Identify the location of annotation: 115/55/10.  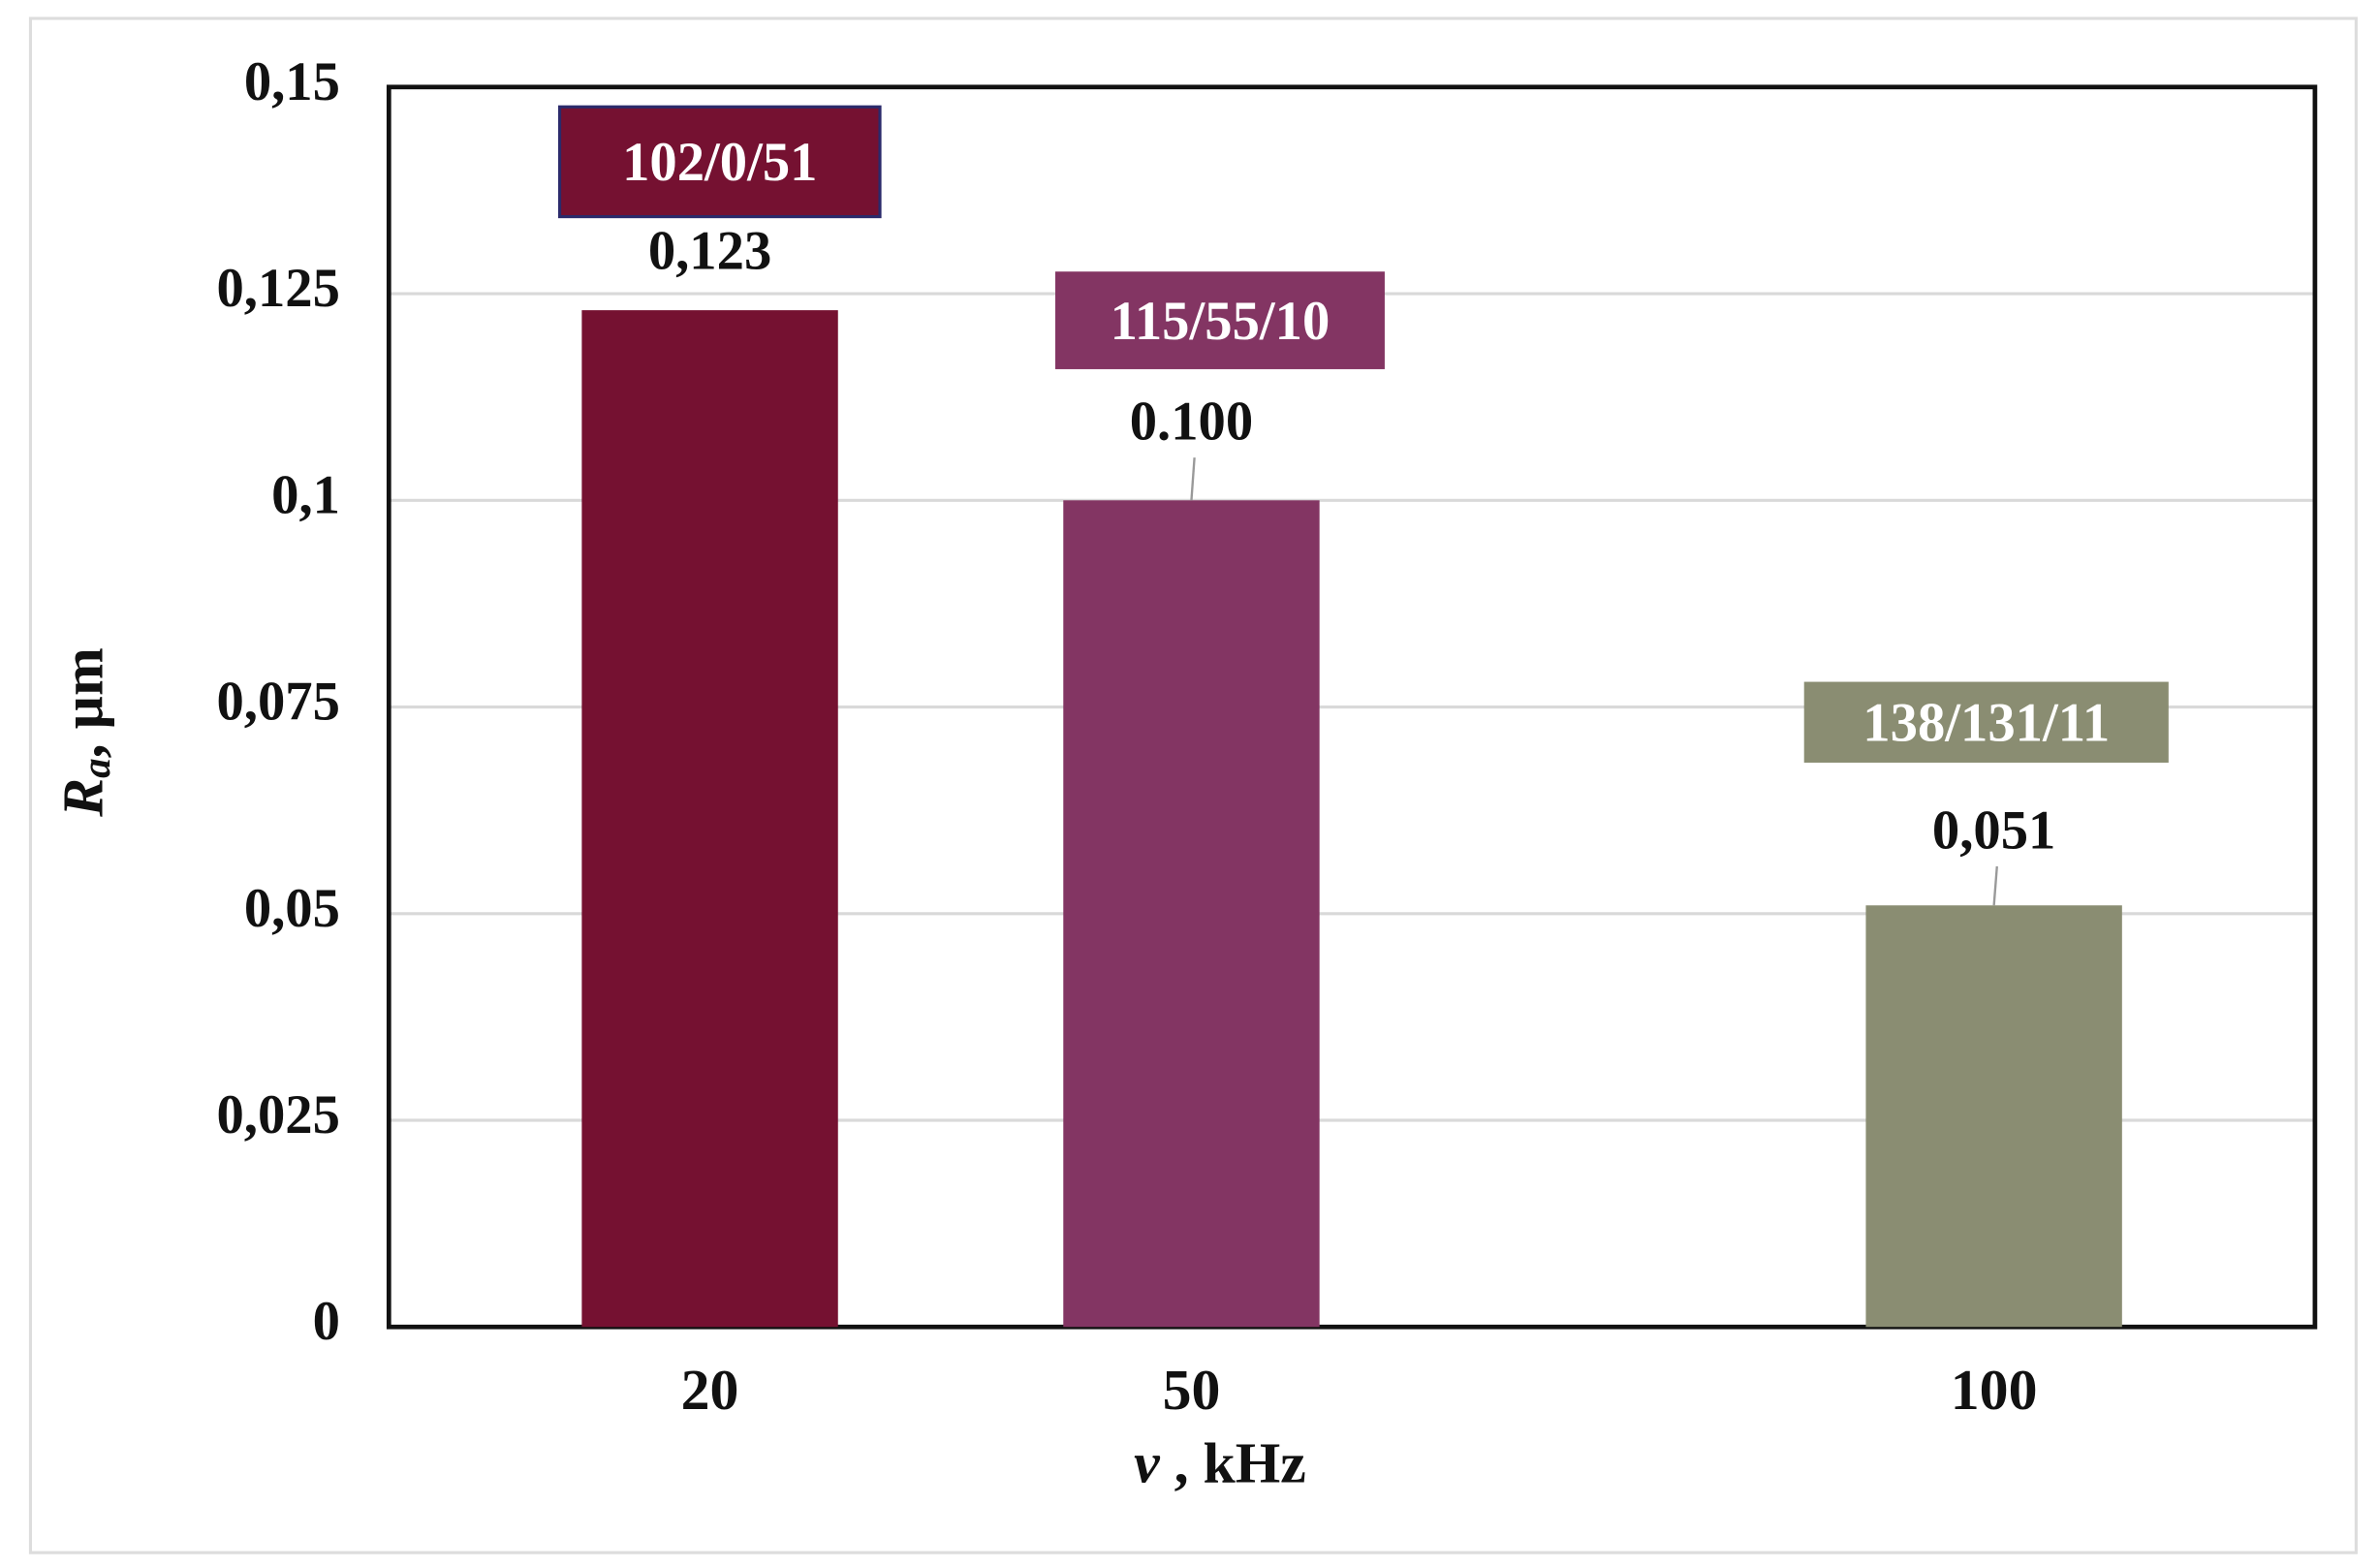
(1220, 322).